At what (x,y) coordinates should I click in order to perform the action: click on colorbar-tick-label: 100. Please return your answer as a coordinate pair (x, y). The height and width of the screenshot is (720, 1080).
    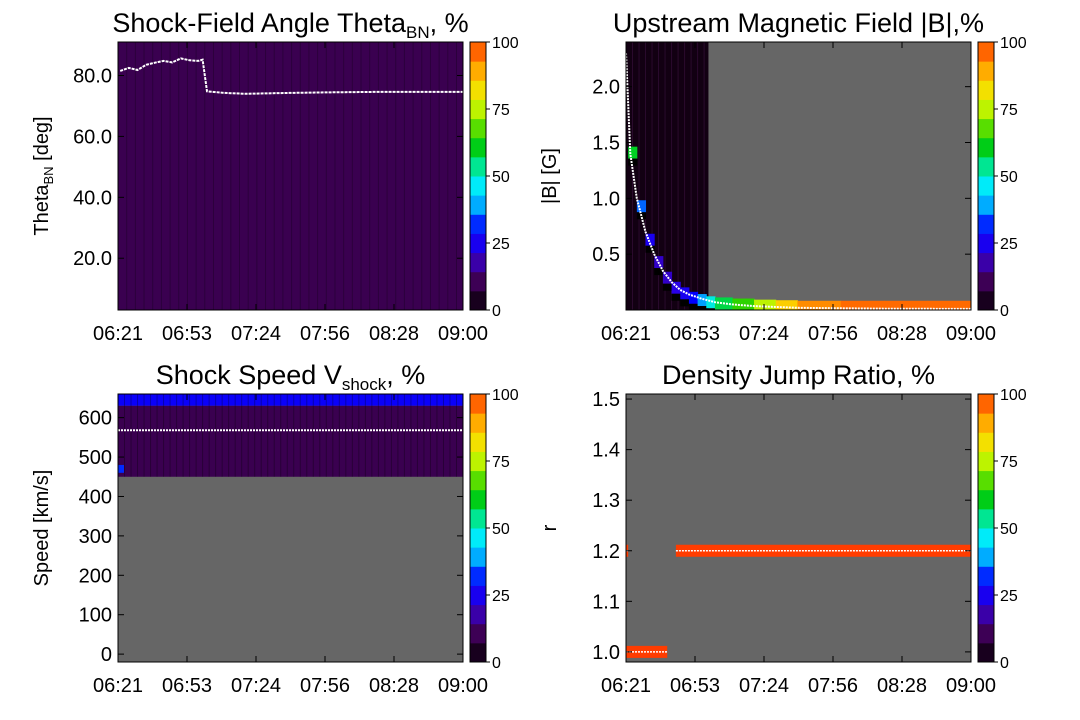
    Looking at the image, I should click on (1013, 43).